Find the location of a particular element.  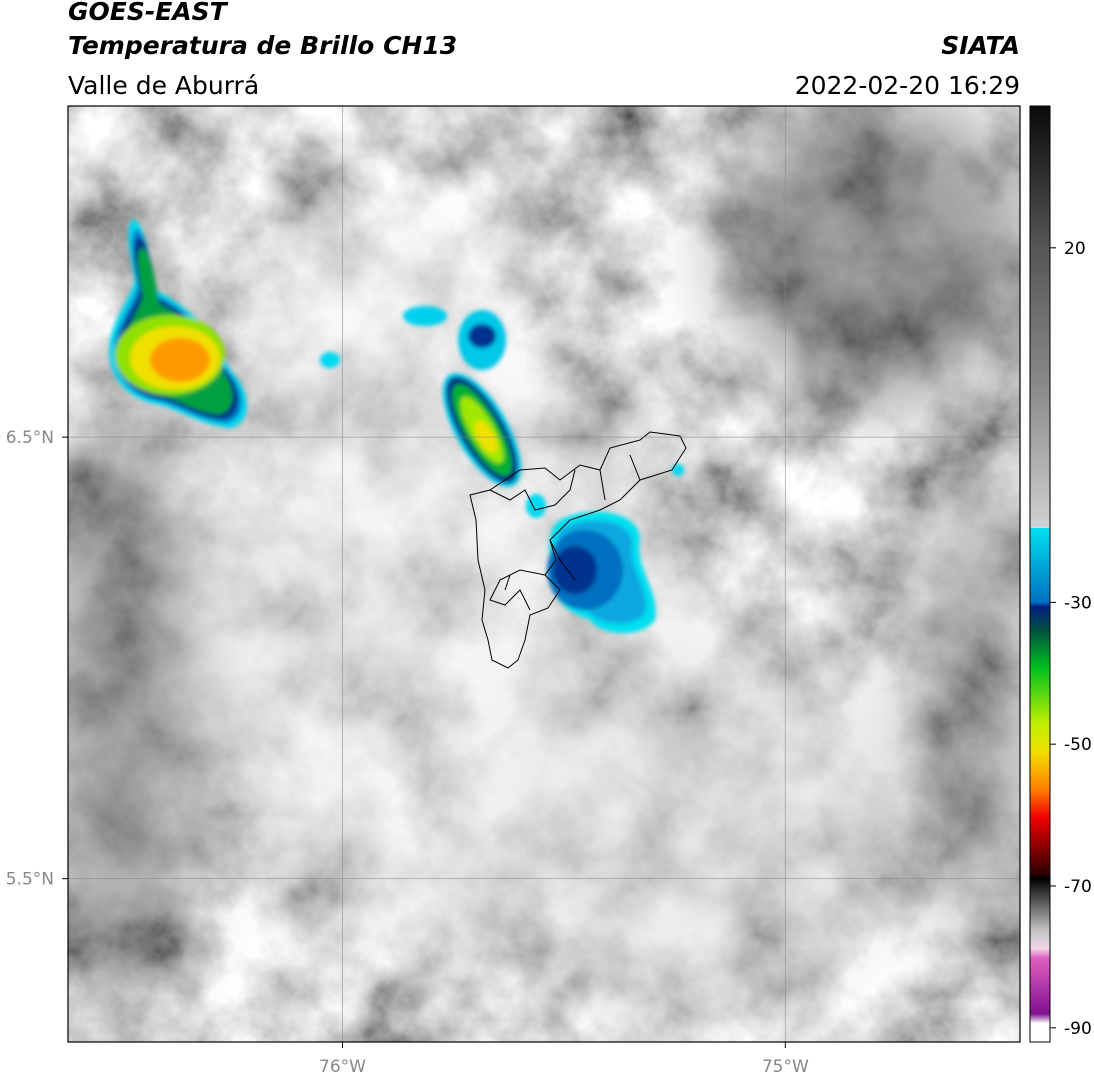

colorbar-tick-label: 20 is located at coordinates (1075, 249).